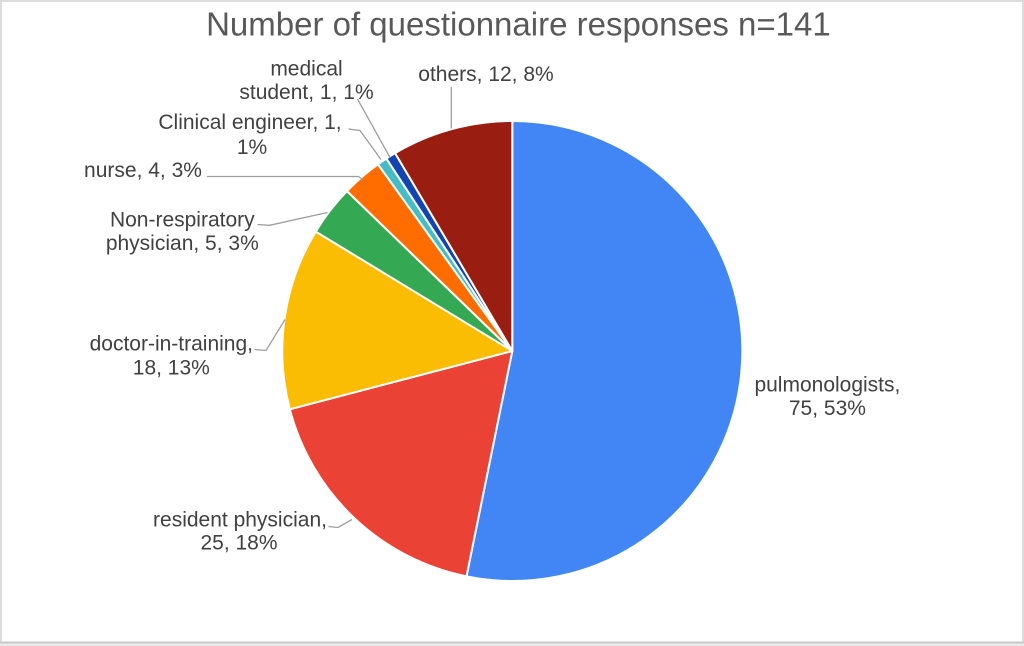 The height and width of the screenshot is (646, 1024). Describe the element at coordinates (485, 74) in the screenshot. I see `svg-text: others, 12, 8%` at that location.